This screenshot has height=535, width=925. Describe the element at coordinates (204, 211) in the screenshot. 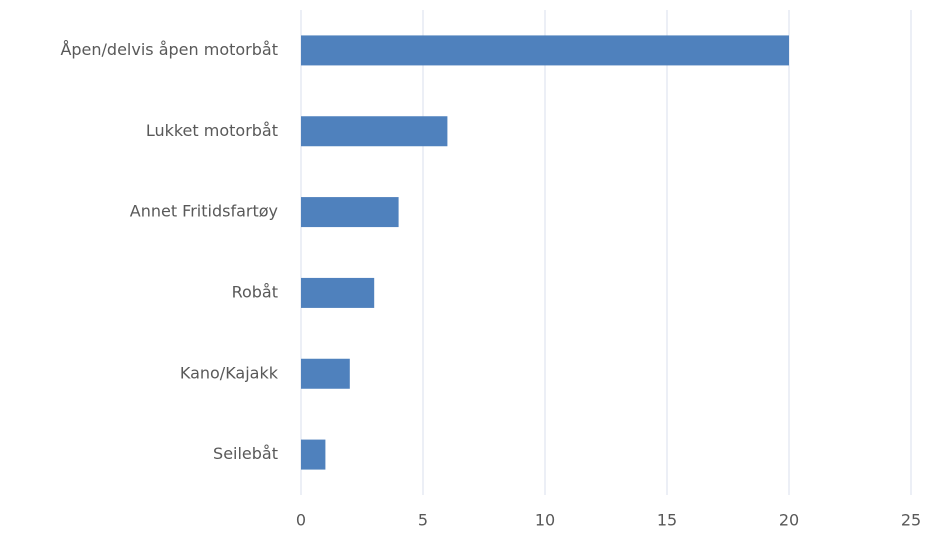

I see `y-tick-label: Annet Fritidsfartøy` at that location.